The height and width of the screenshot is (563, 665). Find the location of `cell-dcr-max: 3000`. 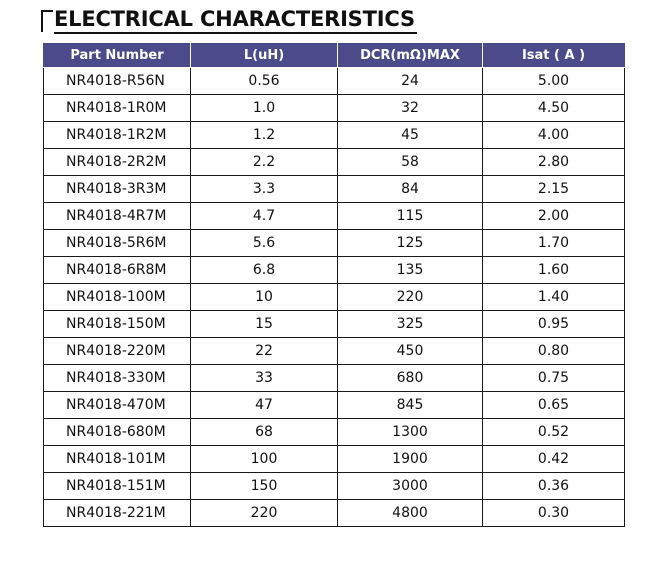

cell-dcr-max: 3000 is located at coordinates (410, 486).